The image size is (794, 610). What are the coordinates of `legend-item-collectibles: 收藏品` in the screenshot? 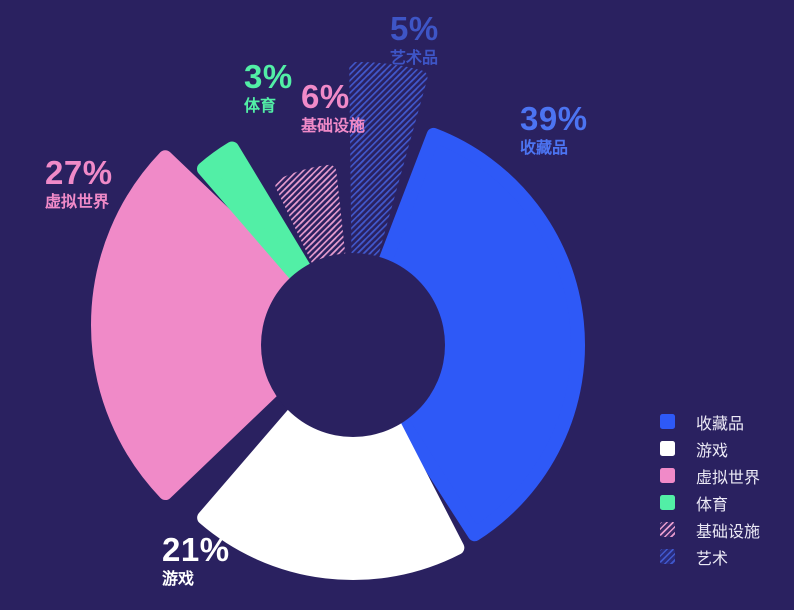 It's located at (710, 421).